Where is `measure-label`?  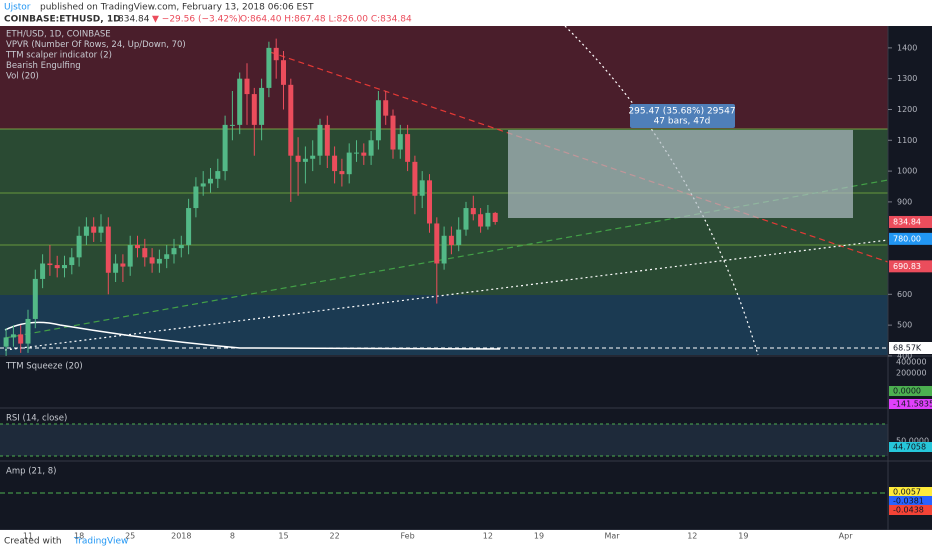
measure-label is located at coordinates (682, 116).